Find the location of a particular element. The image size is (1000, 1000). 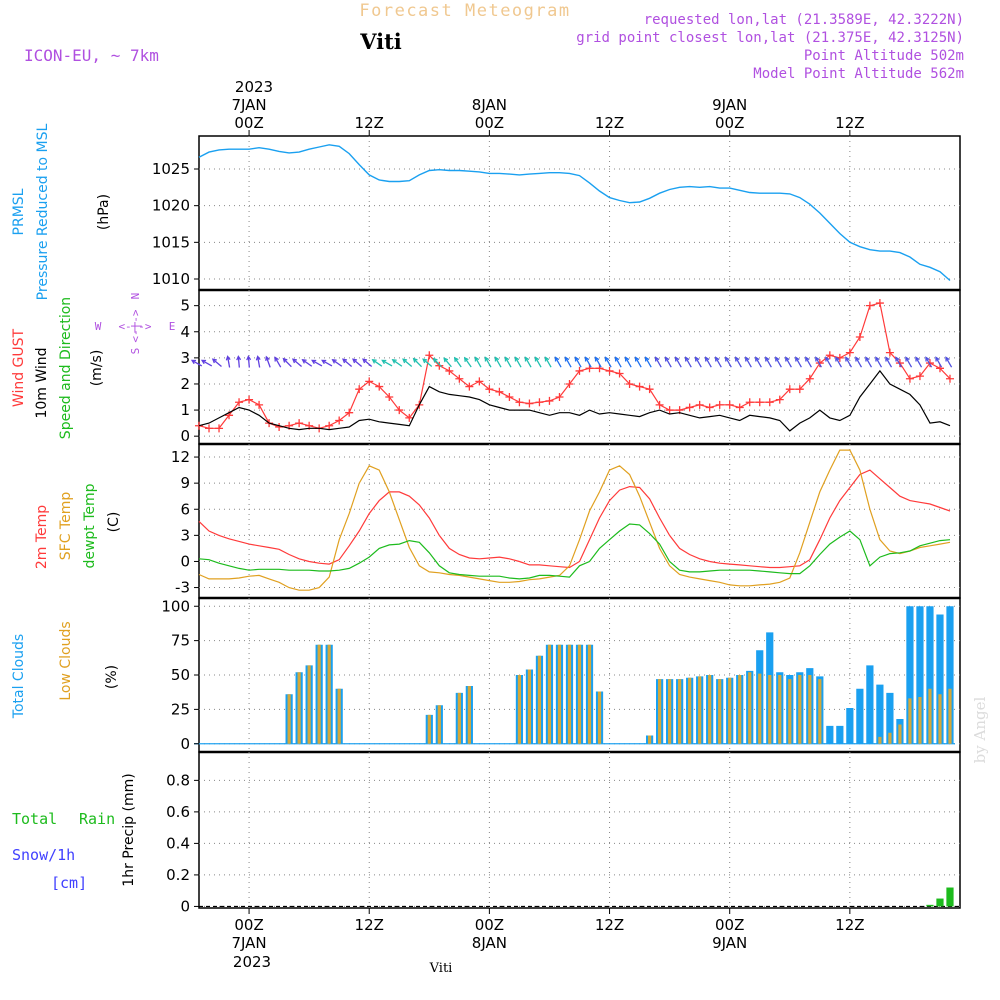

precip-label-snow: Snow/1h is located at coordinates (43, 855).